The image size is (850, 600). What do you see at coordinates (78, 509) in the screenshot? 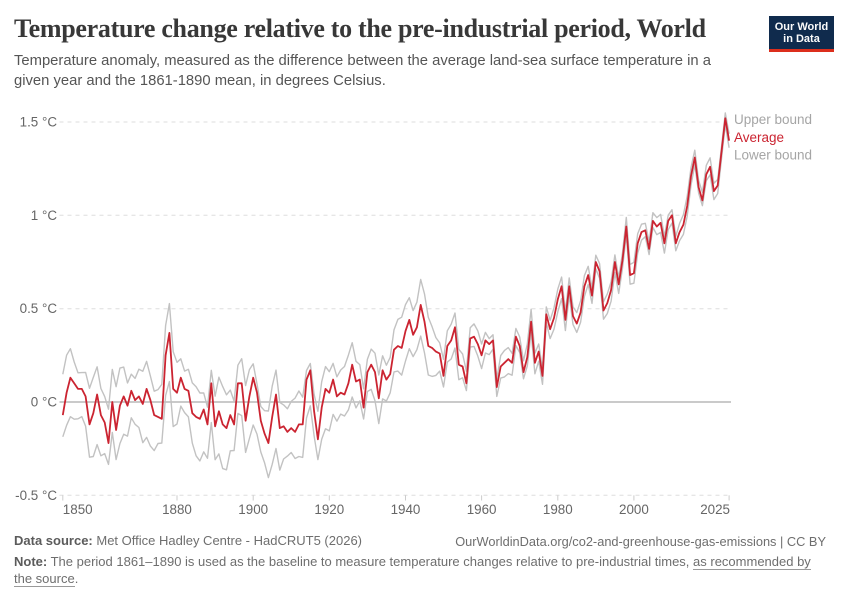
I see `svg-text: 1850` at bounding box center [78, 509].